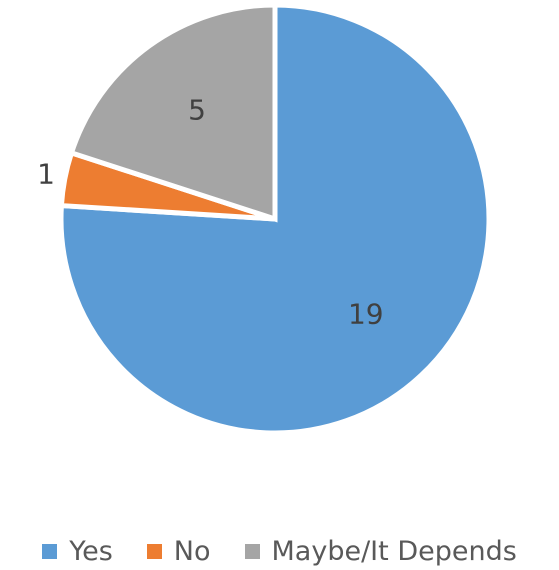 This screenshot has height=570, width=559. I want to click on legend-label-no: No, so click(192, 551).